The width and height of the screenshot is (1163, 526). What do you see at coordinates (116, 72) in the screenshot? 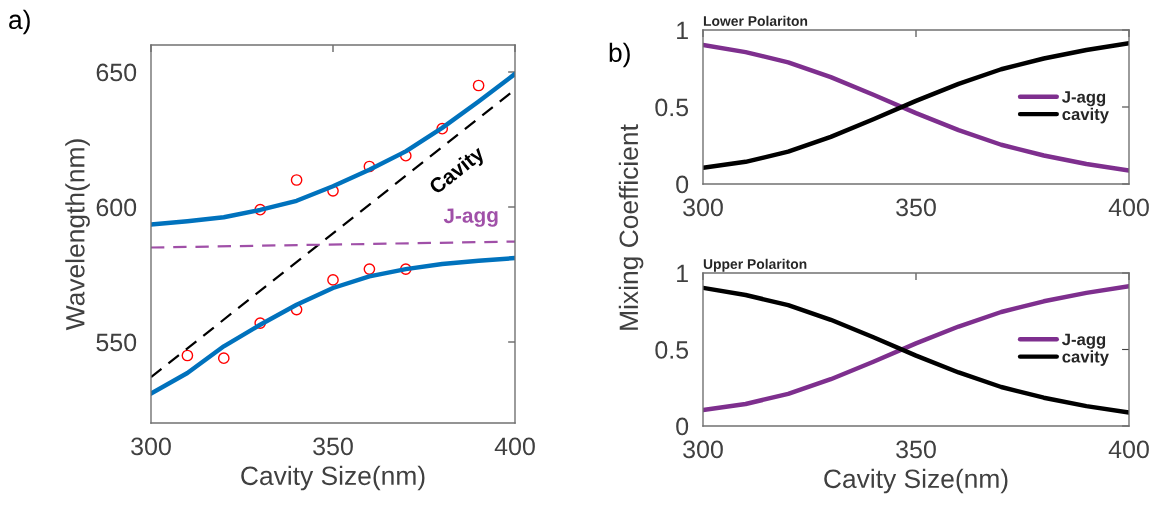
I see `y-tick-label: 650` at bounding box center [116, 72].